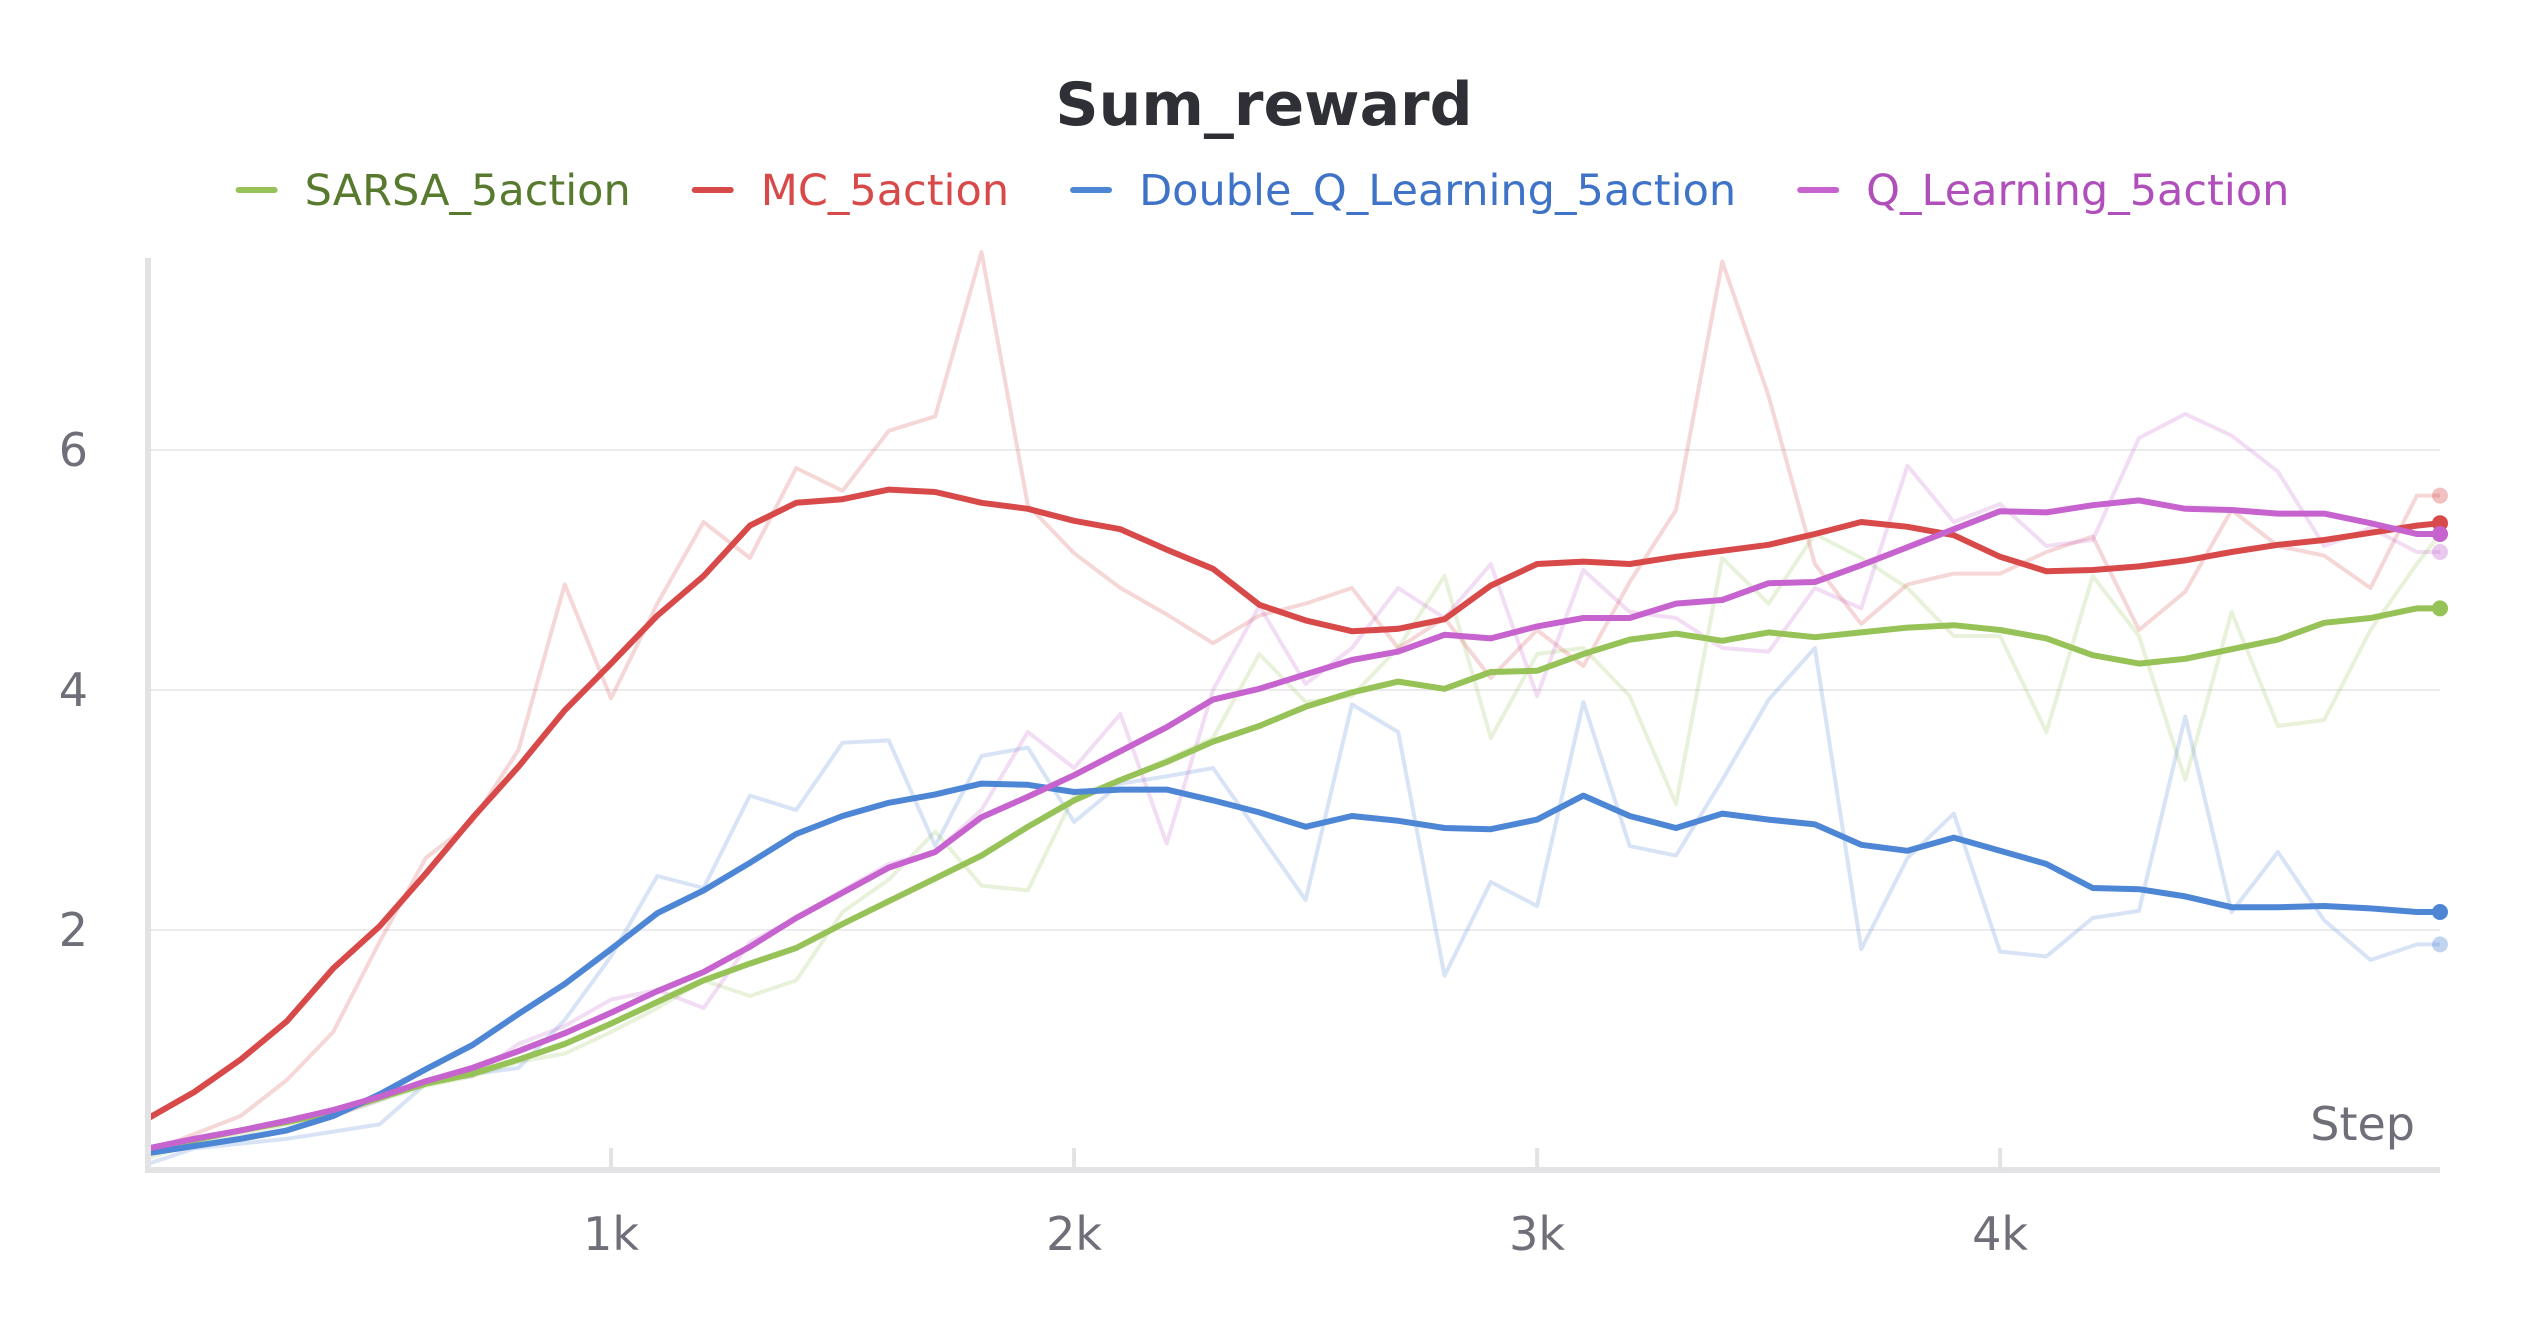 This screenshot has width=2528, height=1328. I want to click on q-learning-5action-endpoint, so click(2440, 534).